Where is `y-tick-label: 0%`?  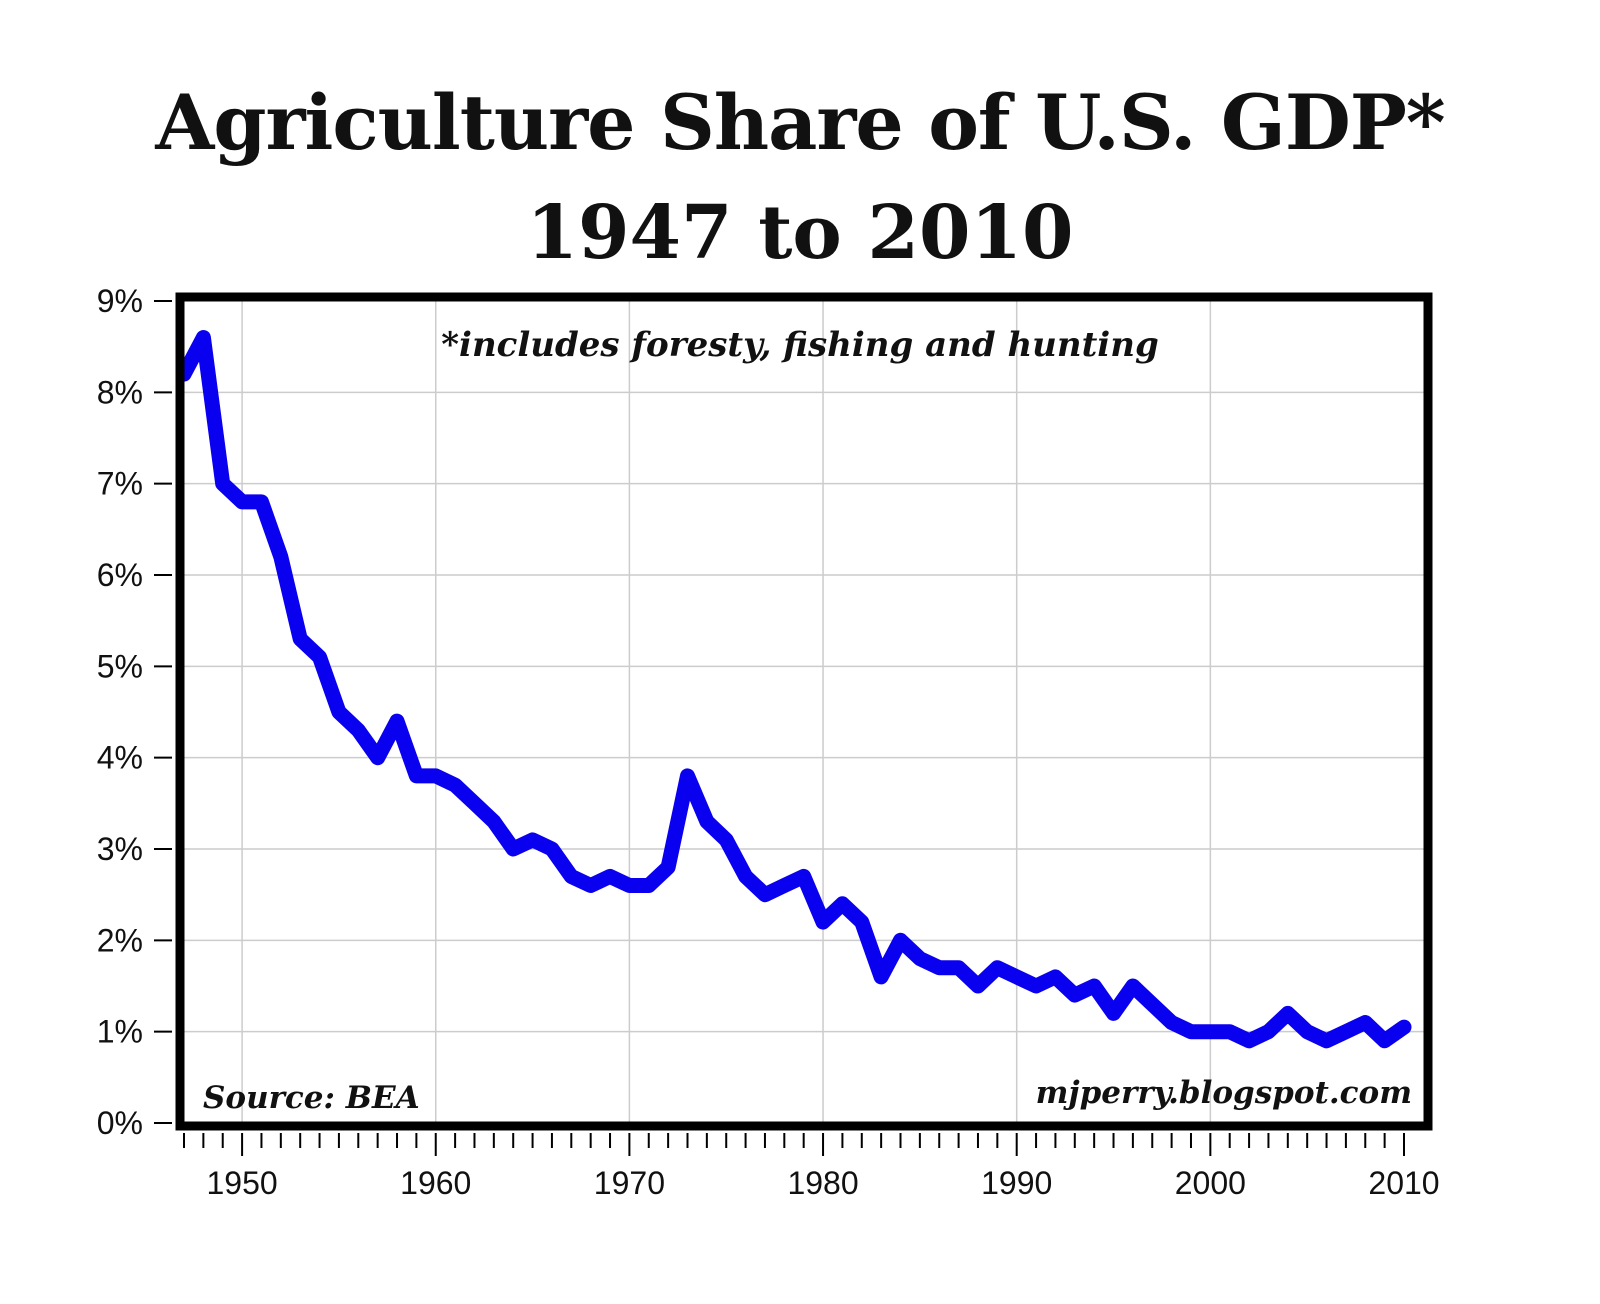
y-tick-label: 0% is located at coordinates (120, 1123).